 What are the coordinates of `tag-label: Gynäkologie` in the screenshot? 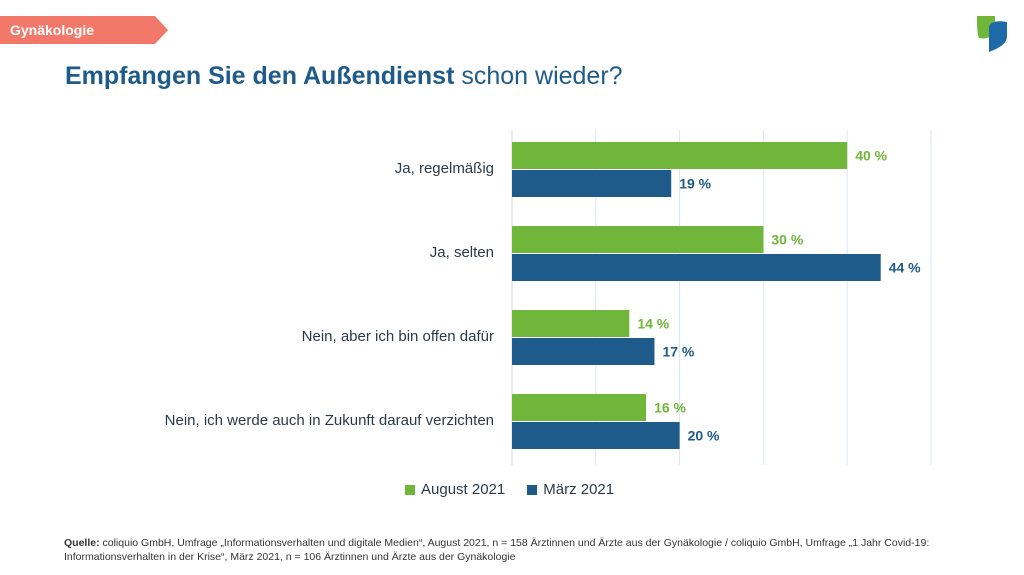 It's located at (52, 30).